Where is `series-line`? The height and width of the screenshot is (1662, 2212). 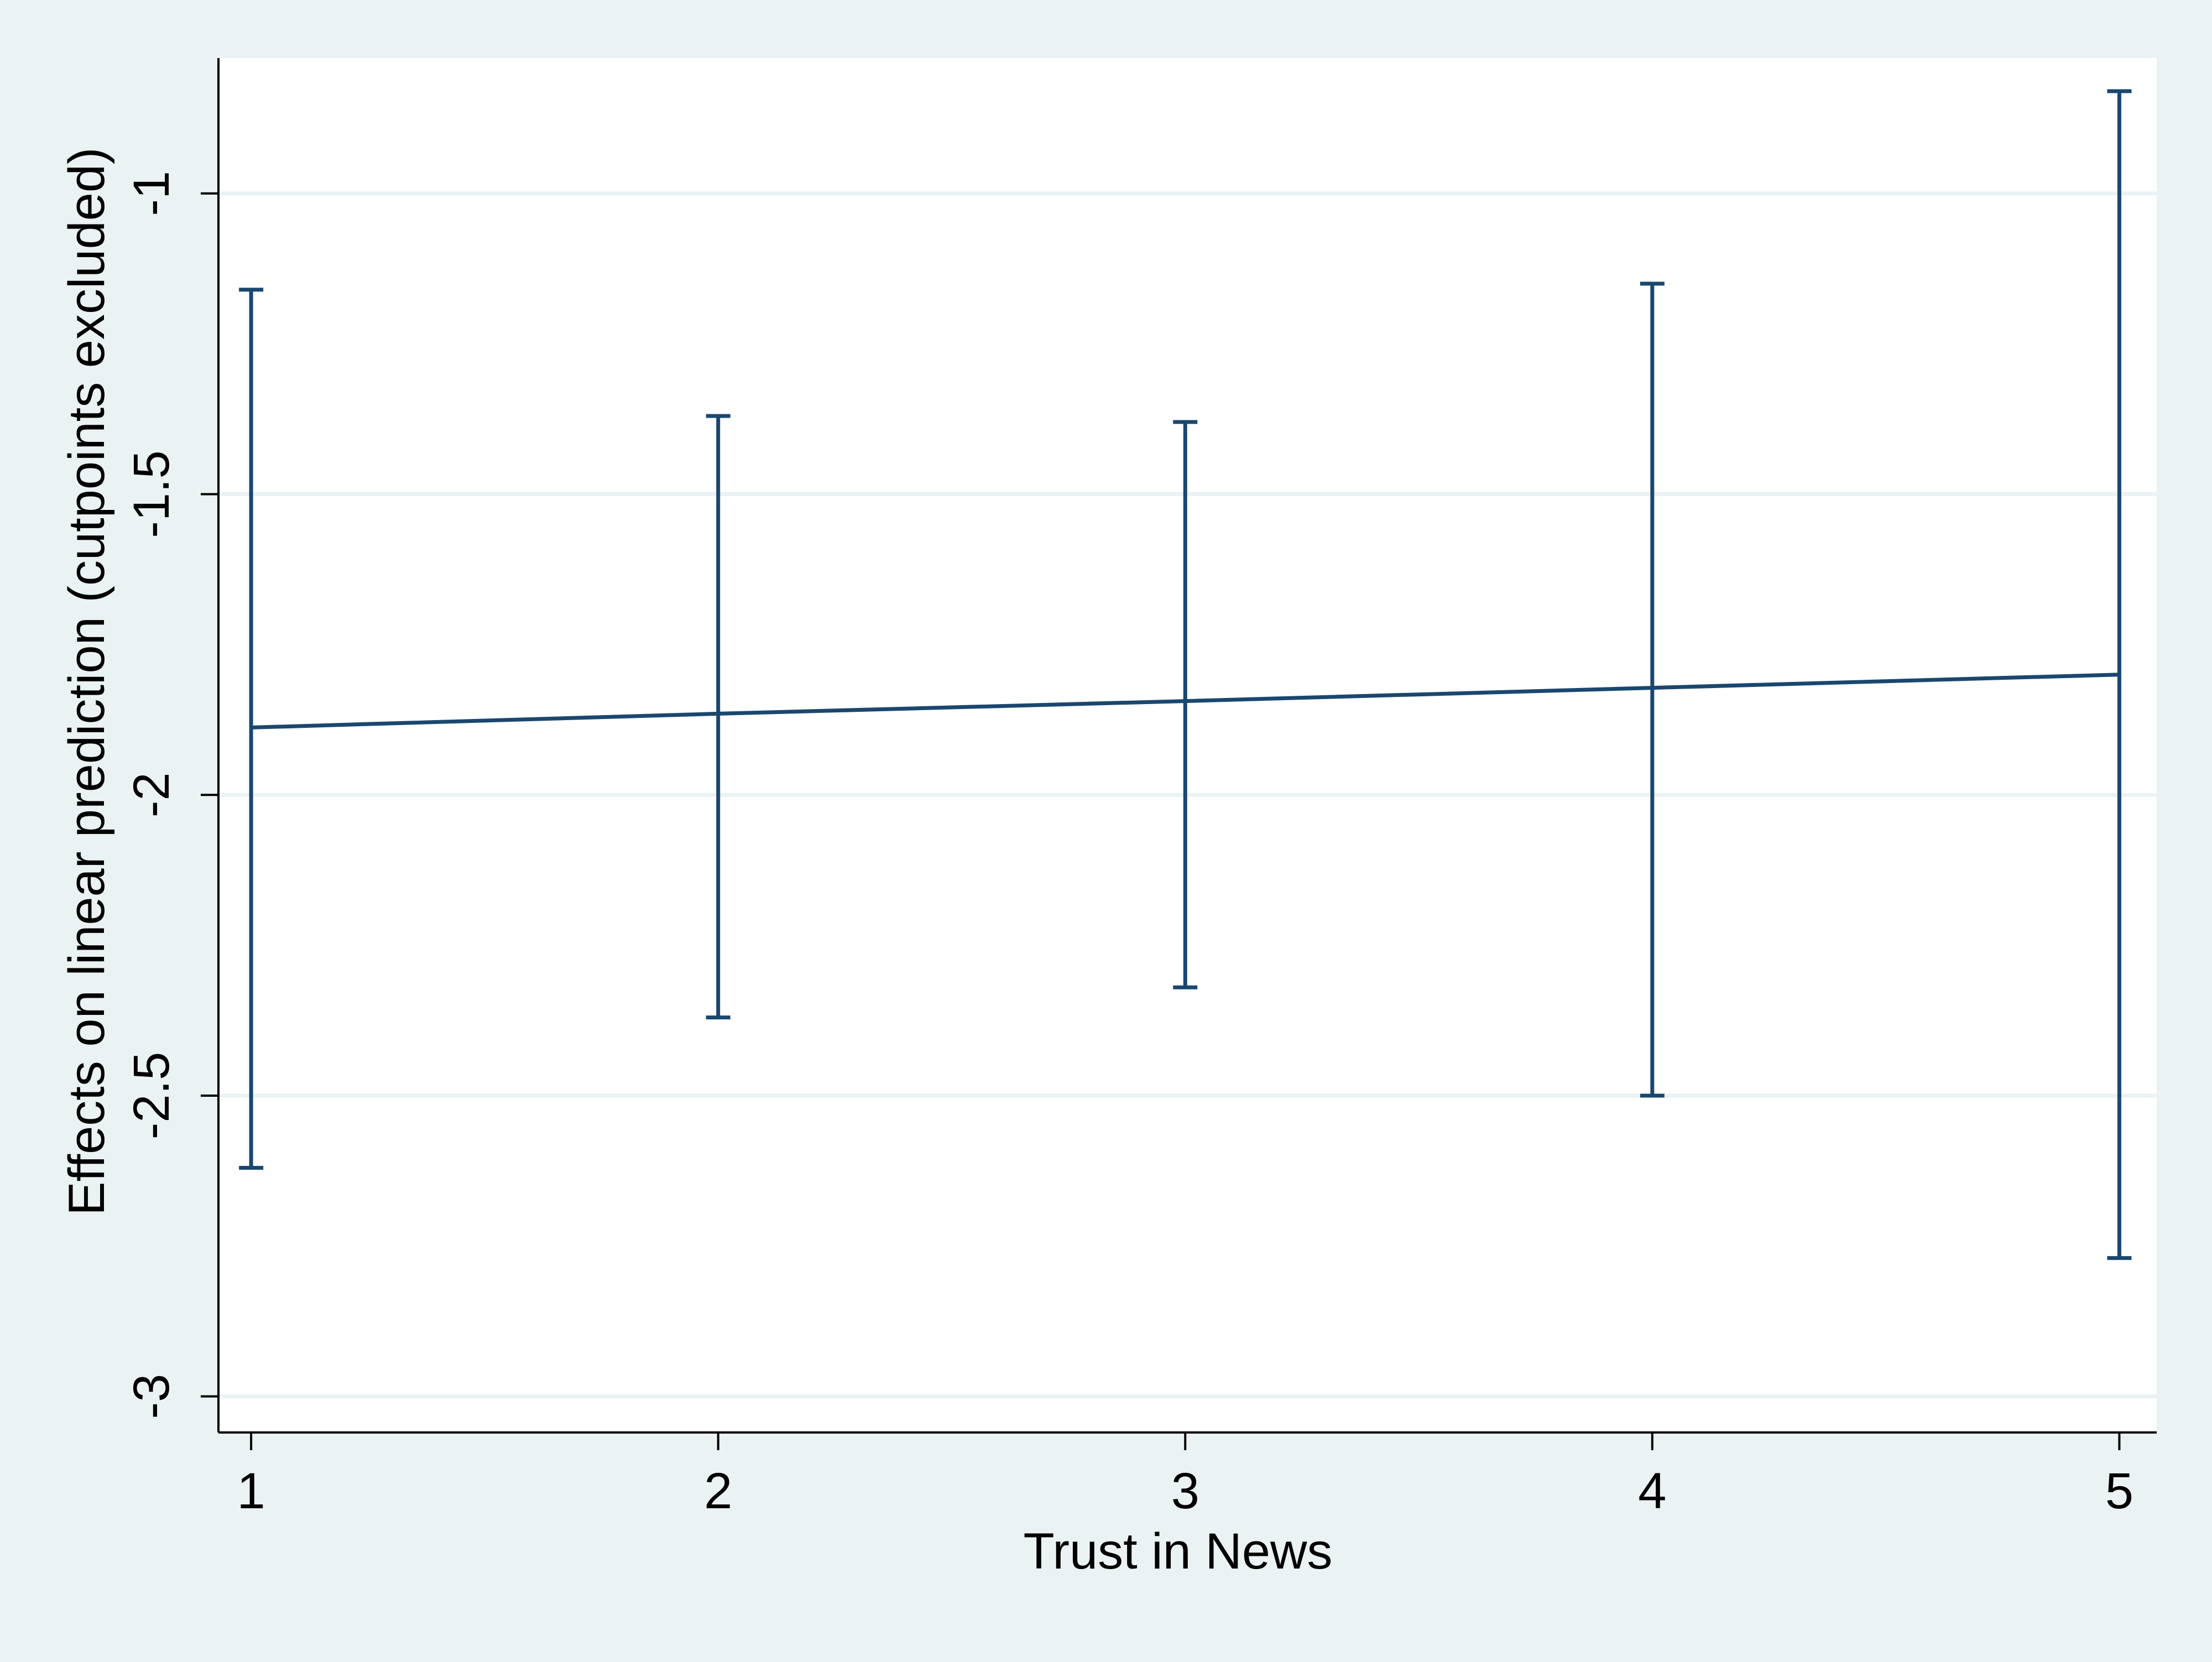 series-line is located at coordinates (1185, 701).